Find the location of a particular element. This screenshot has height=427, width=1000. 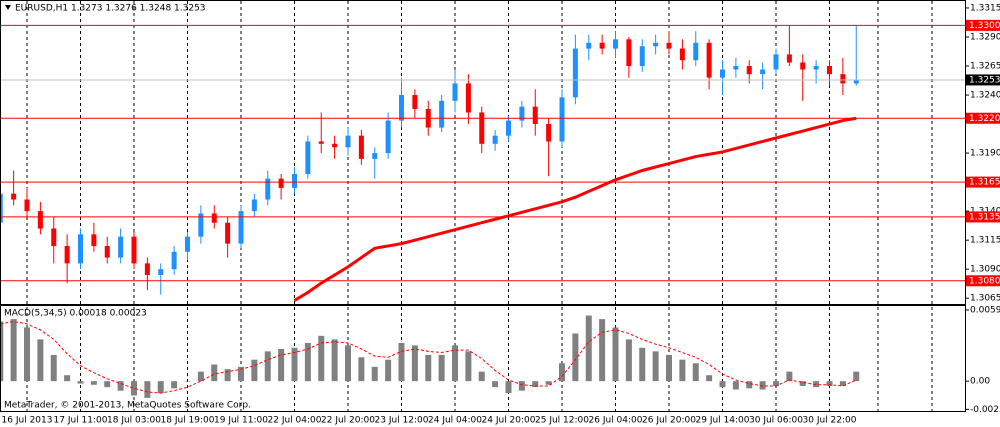

level-label: 1.3300 is located at coordinates (984, 26).